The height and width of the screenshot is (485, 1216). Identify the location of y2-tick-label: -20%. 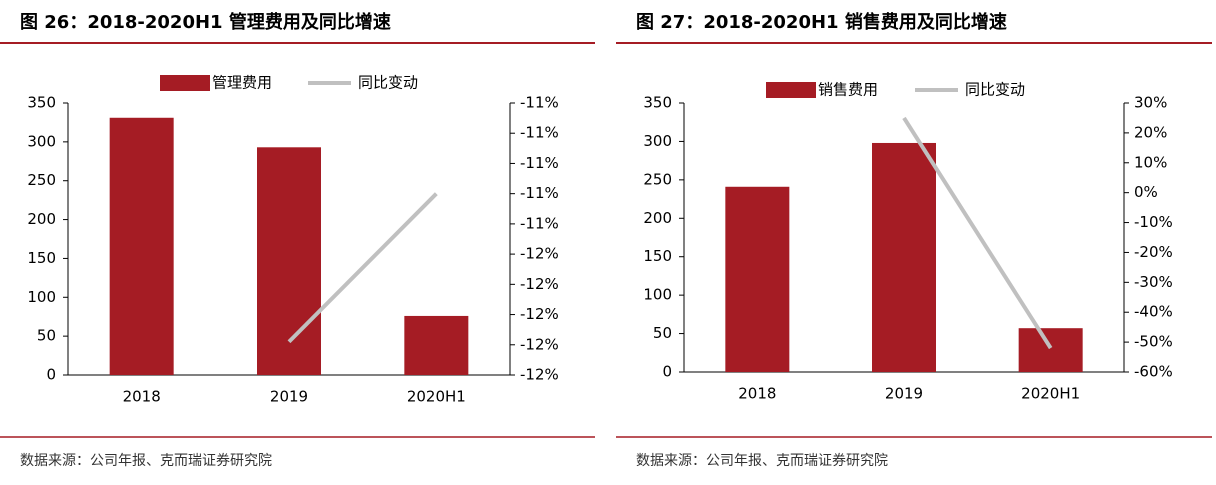
(1153, 252).